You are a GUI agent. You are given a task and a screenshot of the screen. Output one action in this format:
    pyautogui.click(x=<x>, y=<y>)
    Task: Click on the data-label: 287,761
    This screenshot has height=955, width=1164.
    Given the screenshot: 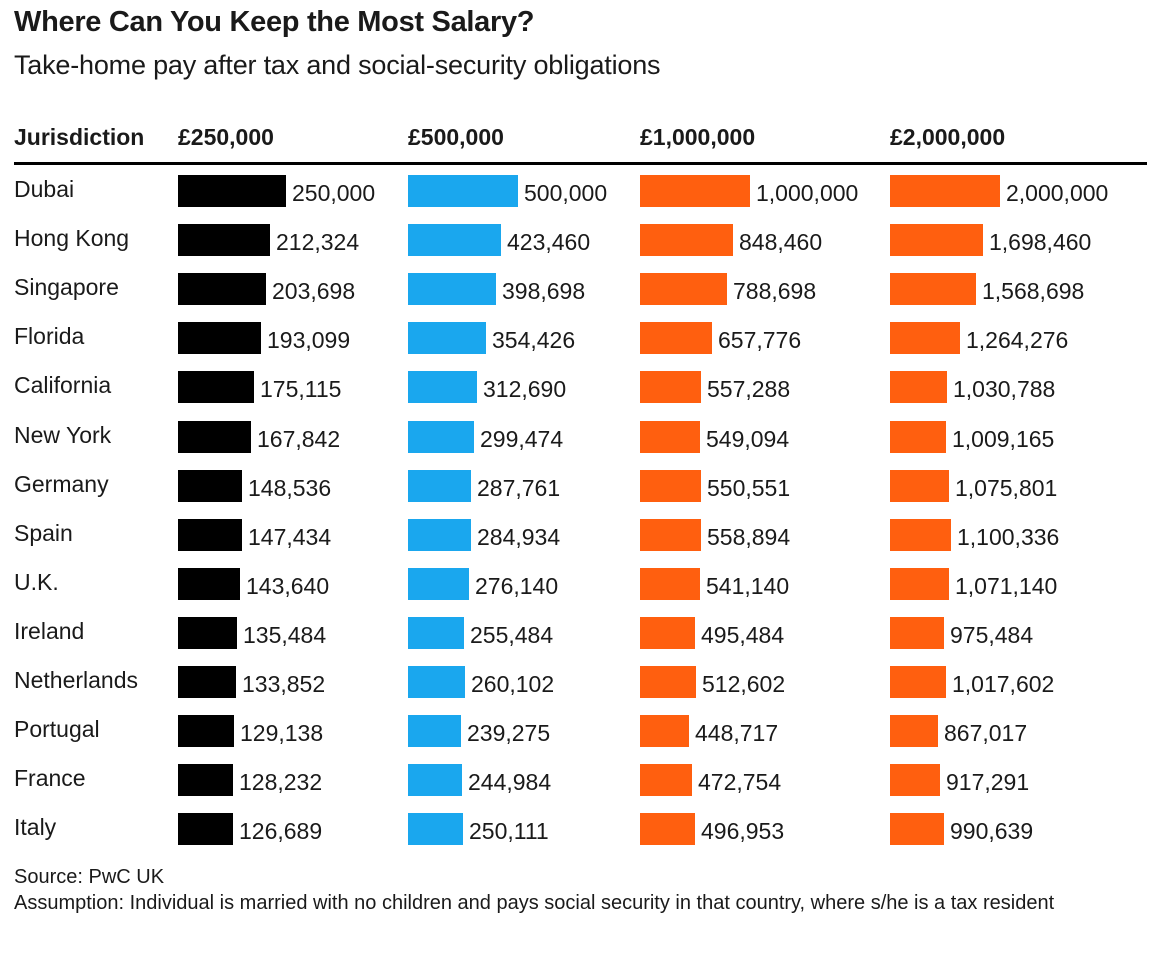 What is the action you would take?
    pyautogui.click(x=519, y=487)
    